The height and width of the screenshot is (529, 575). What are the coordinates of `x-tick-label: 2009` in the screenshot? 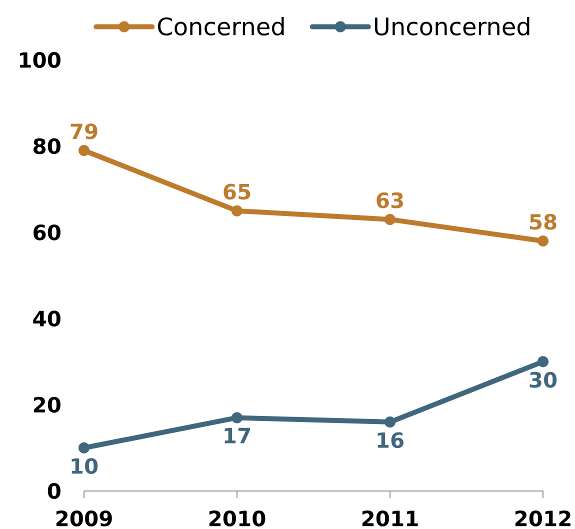 It's located at (84, 518).